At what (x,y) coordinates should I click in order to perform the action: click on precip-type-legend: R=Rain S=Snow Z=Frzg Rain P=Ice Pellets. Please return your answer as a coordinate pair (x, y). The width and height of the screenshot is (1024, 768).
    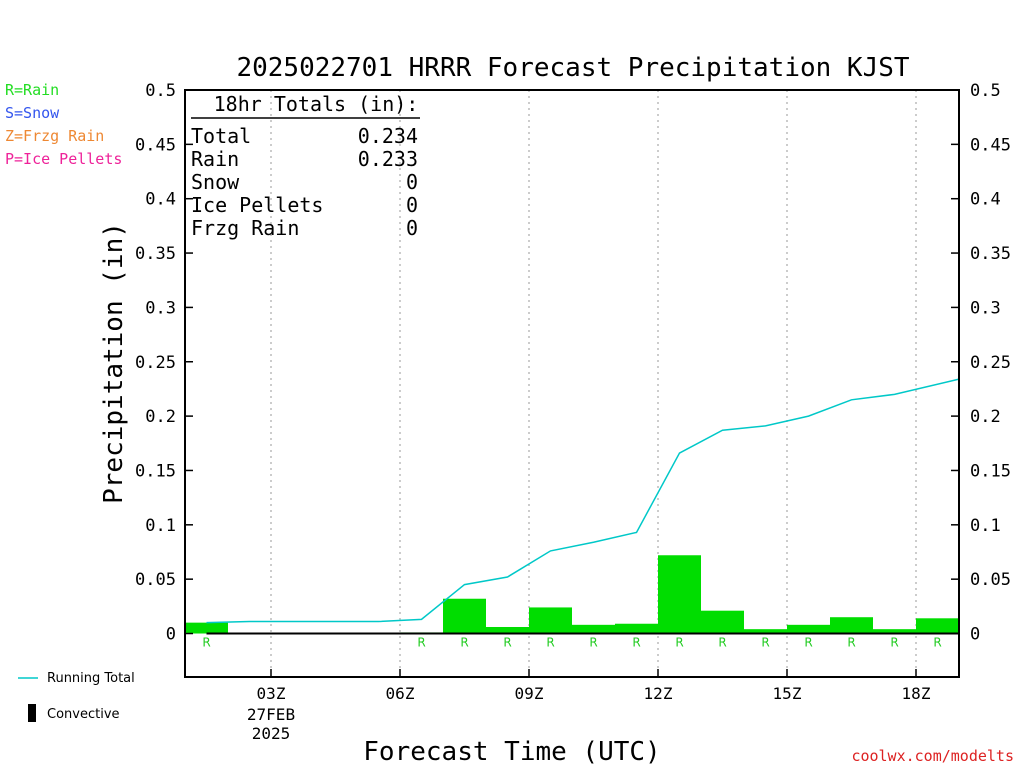
    Looking at the image, I should click on (63, 124).